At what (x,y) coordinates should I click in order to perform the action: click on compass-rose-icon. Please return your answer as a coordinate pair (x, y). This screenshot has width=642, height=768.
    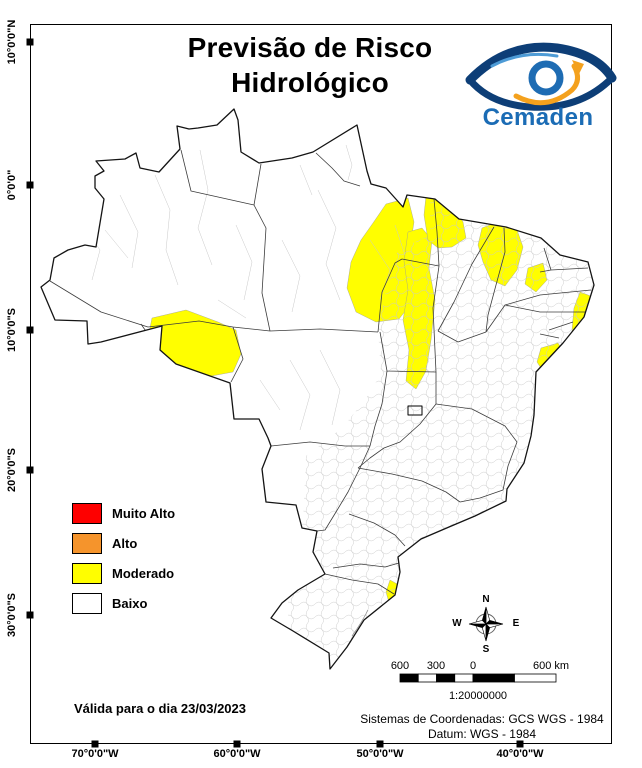
    Looking at the image, I should click on (486, 624).